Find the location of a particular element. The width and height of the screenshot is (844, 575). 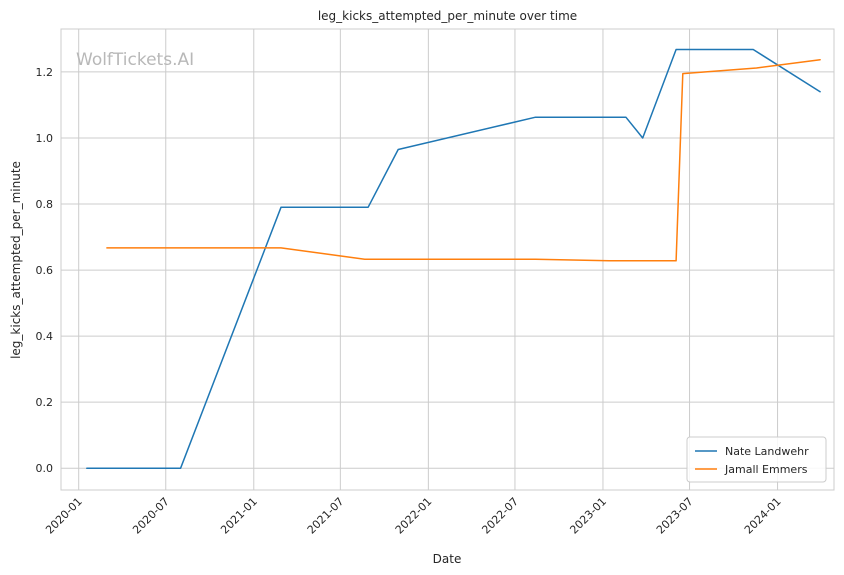

y-tick-label: 0.4 is located at coordinates (45, 336).